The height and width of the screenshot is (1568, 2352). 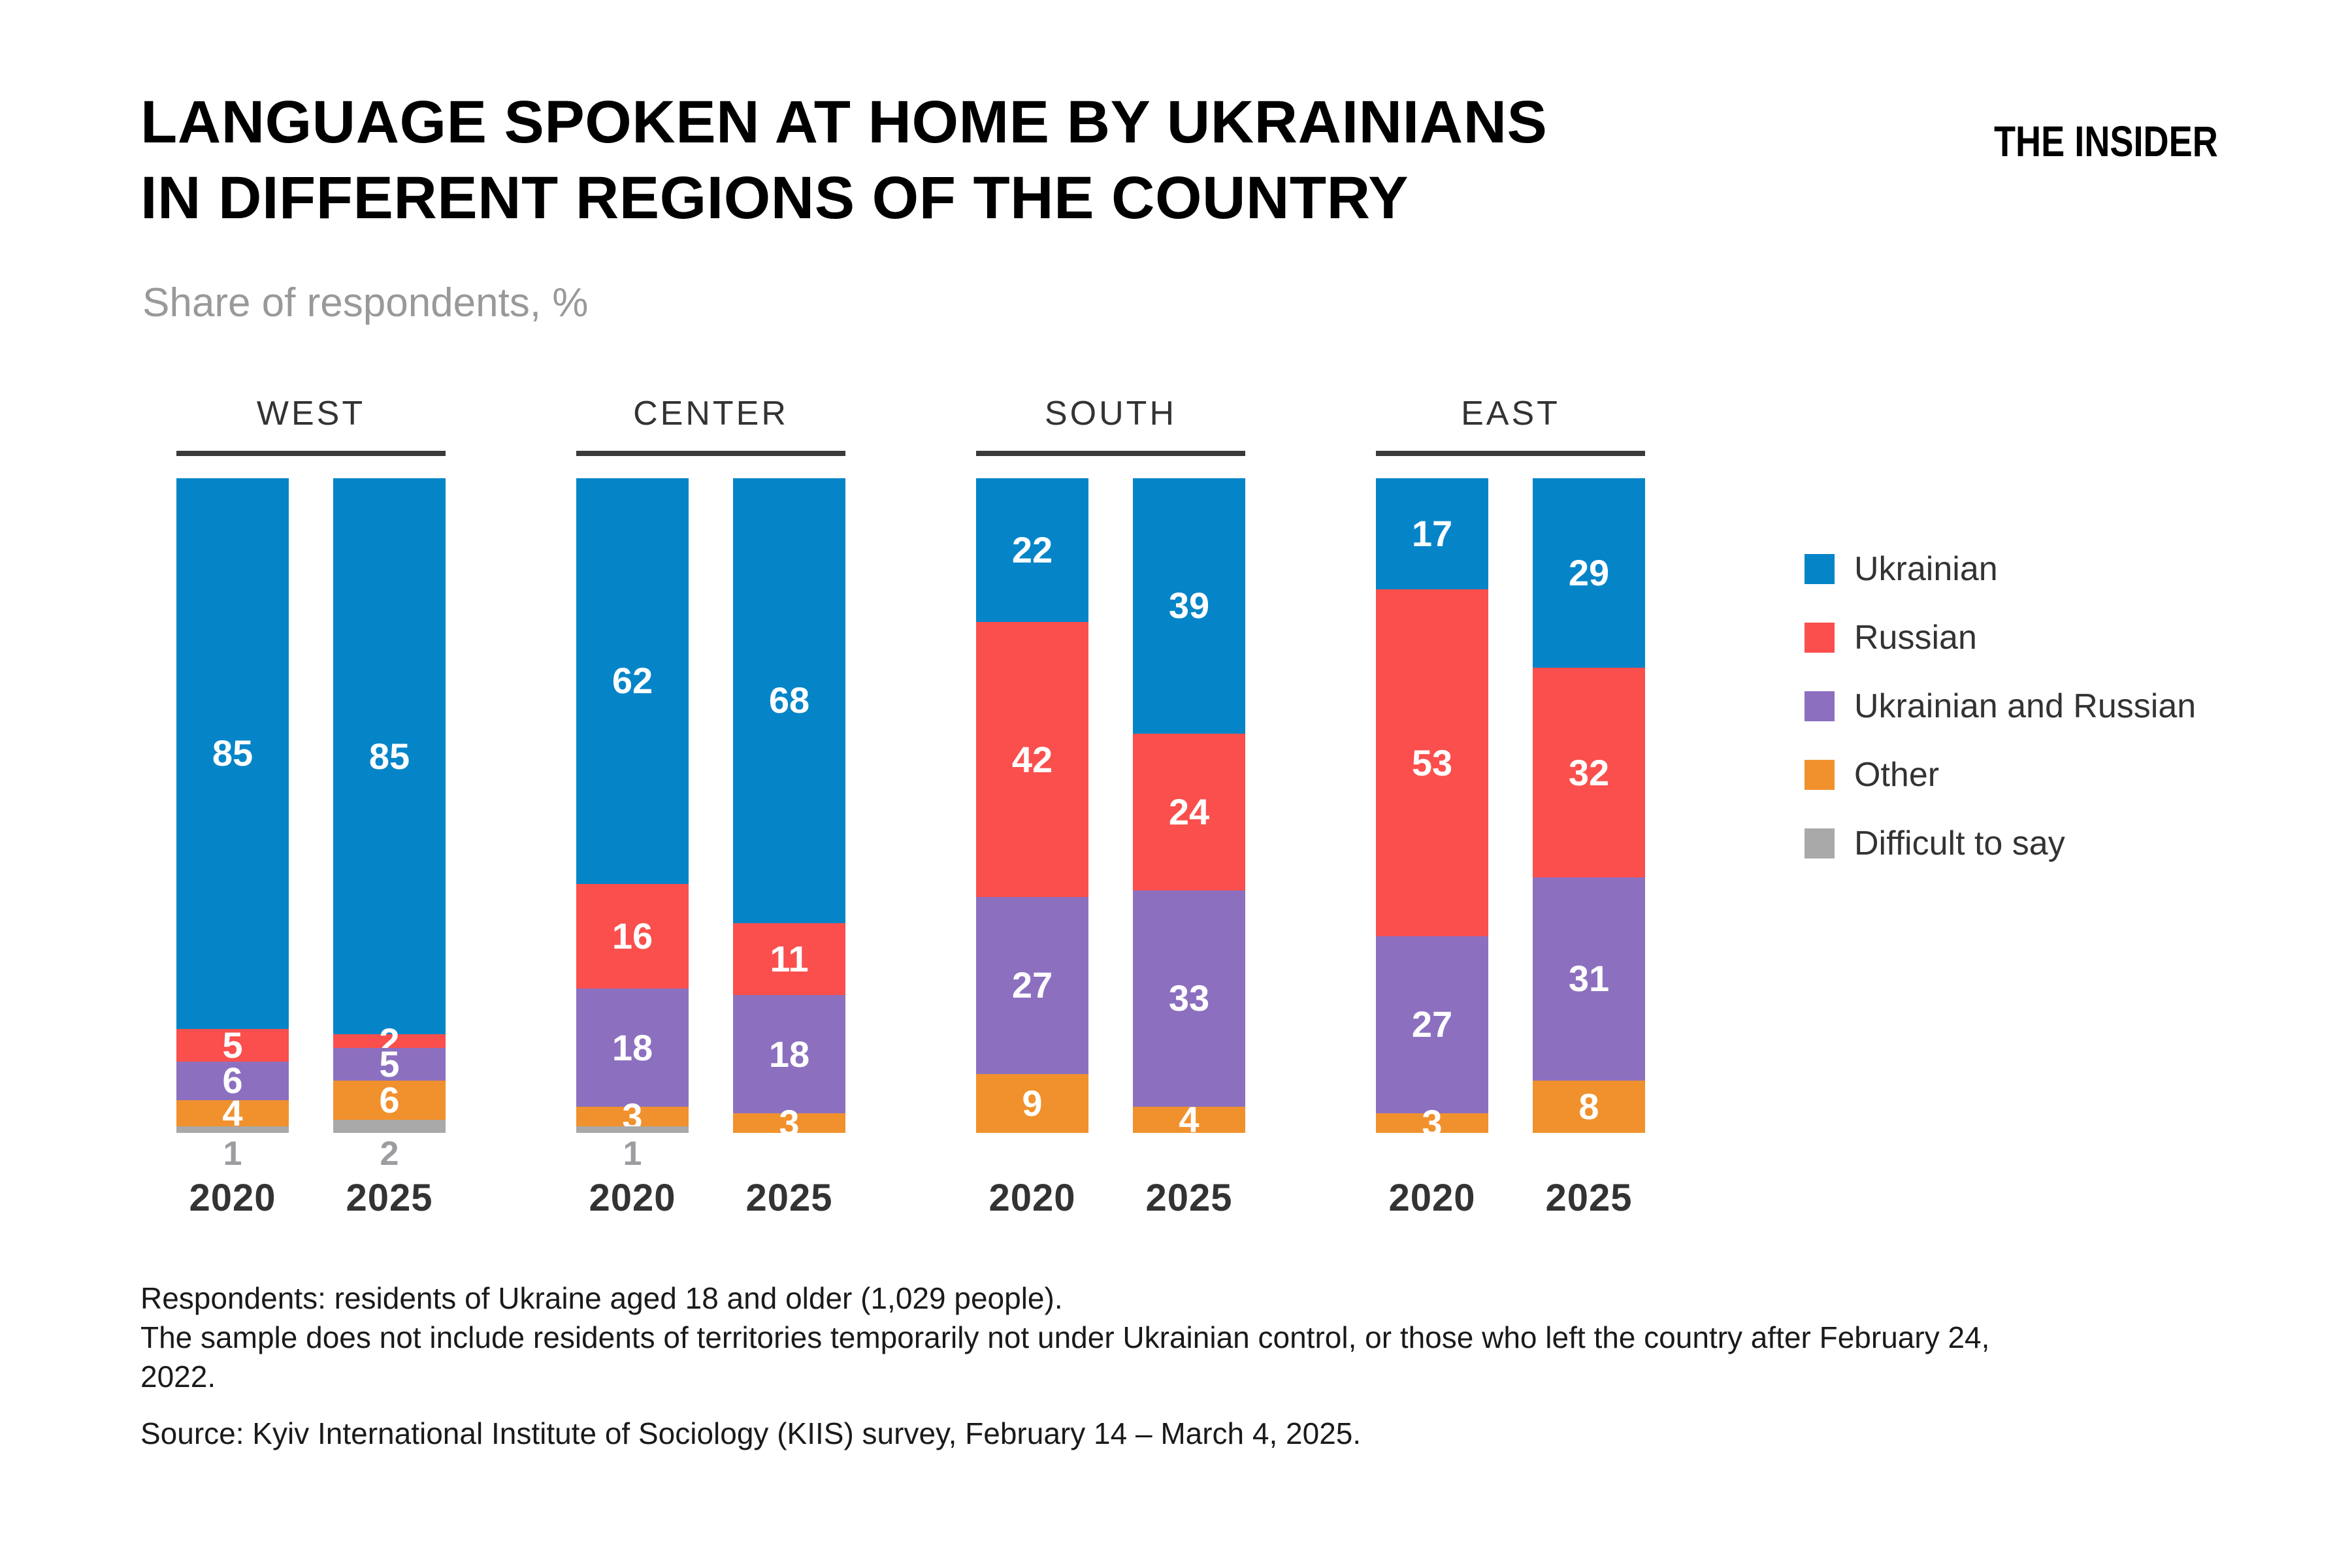 What do you see at coordinates (2000, 775) in the screenshot?
I see `legend-item: Other` at bounding box center [2000, 775].